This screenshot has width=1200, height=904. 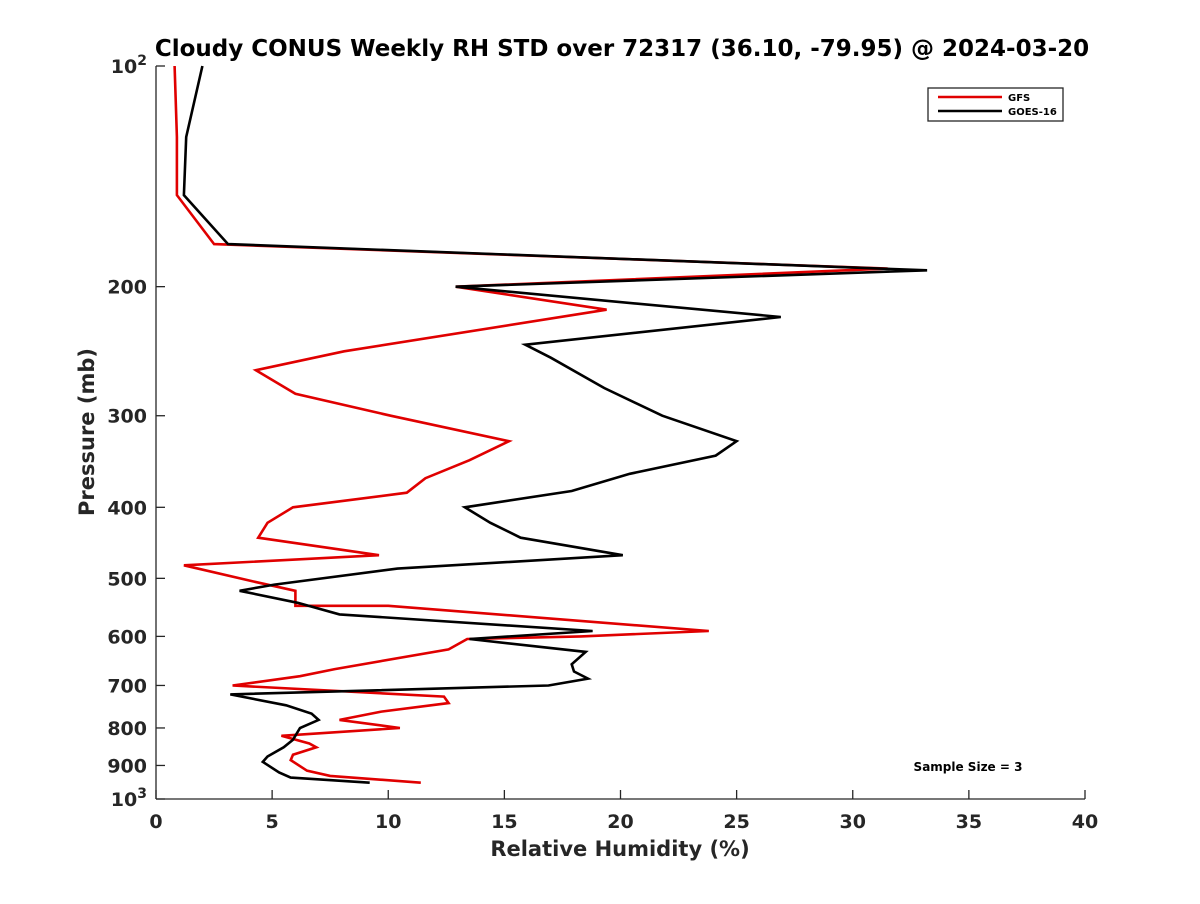 I want to click on y-tick-label: 900, so click(x=127, y=766).